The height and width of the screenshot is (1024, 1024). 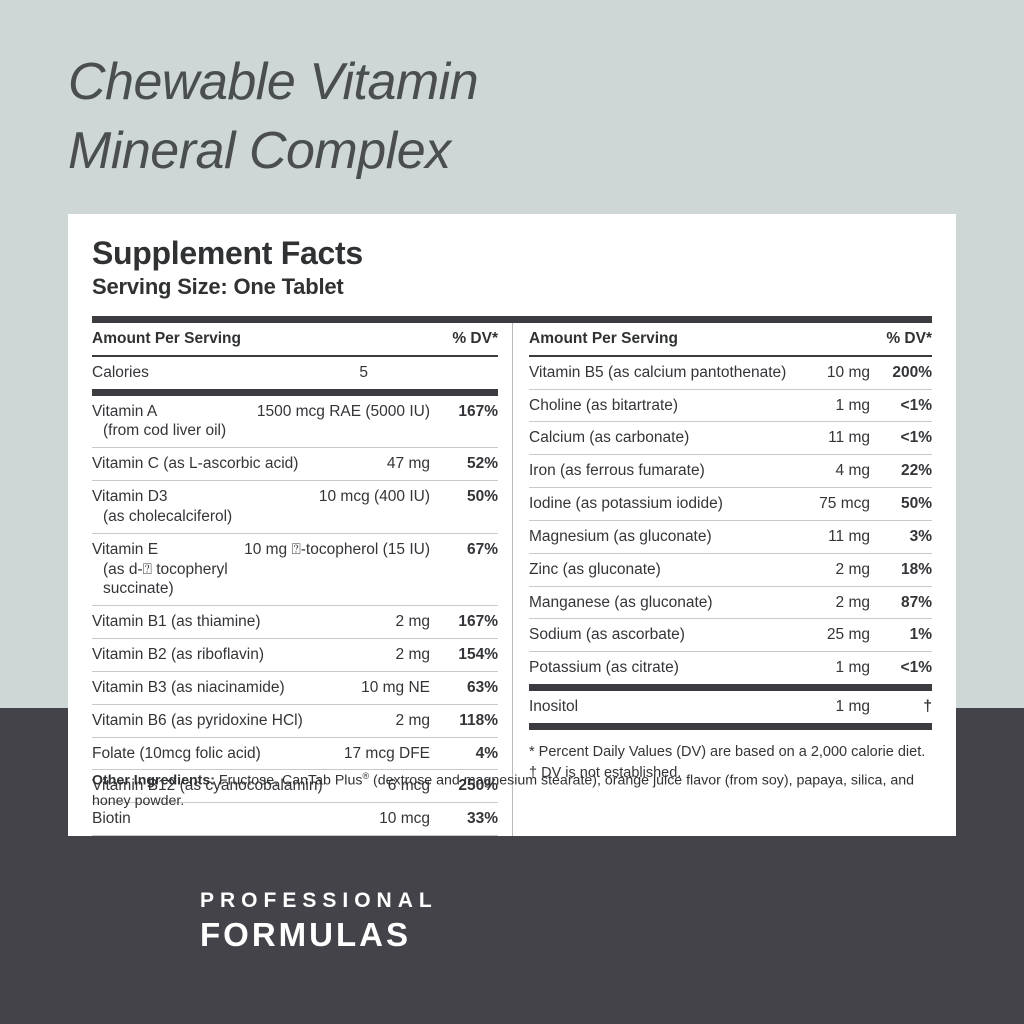 What do you see at coordinates (848, 372) in the screenshot?
I see `nutrient-amount: 10 mg` at bounding box center [848, 372].